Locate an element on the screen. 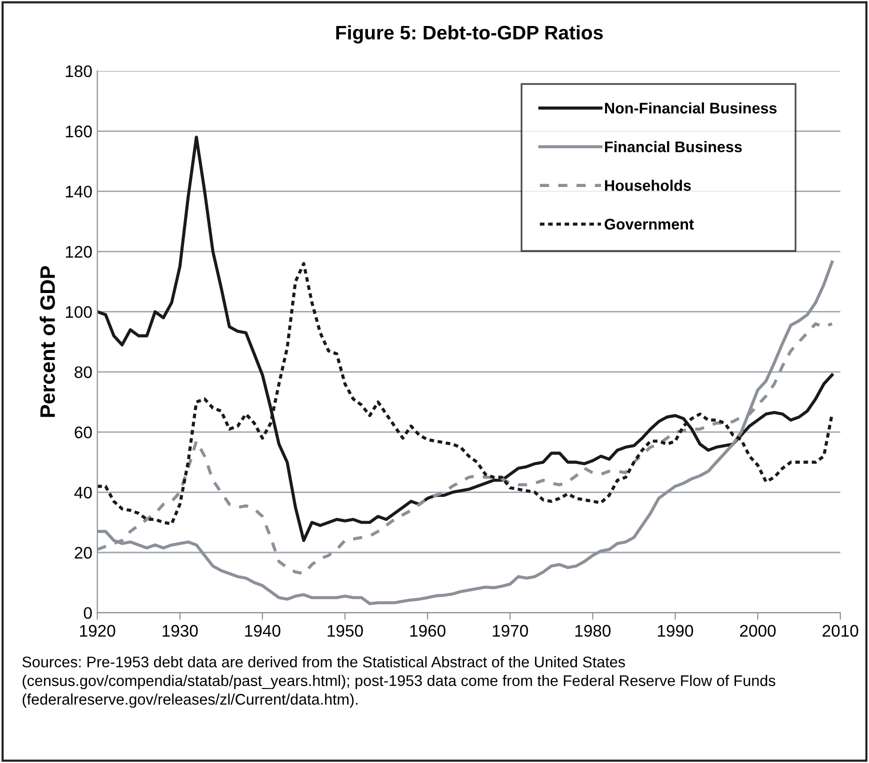 The height and width of the screenshot is (763, 869). x-tick-label: 1960 is located at coordinates (428, 630).